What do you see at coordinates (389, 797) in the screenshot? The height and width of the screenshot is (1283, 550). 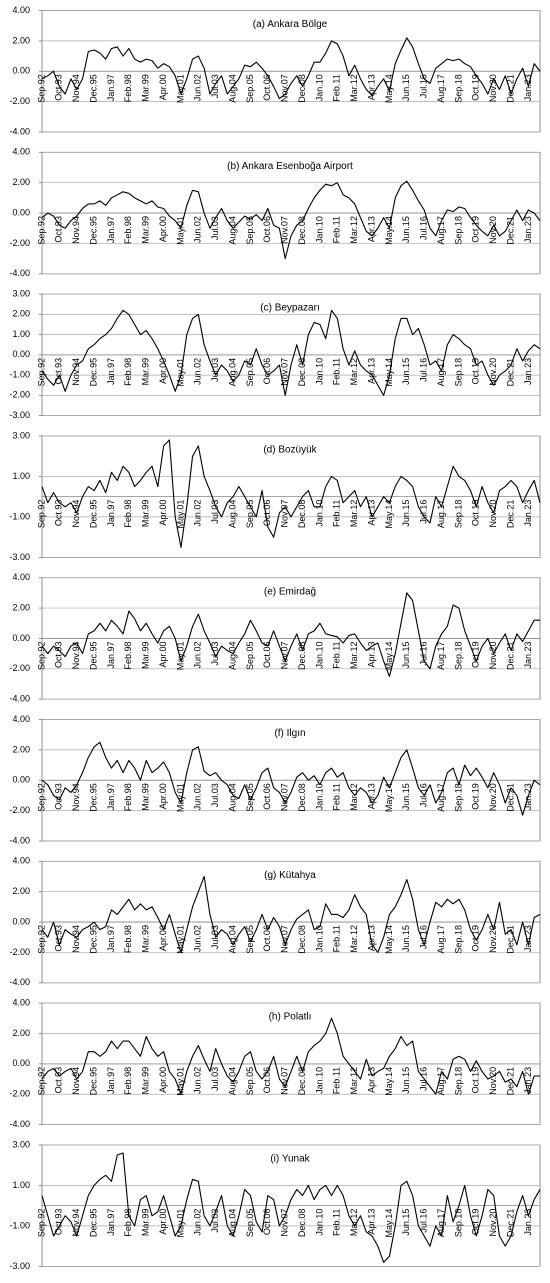 I see `x-tick-label: May.14` at bounding box center [389, 797].